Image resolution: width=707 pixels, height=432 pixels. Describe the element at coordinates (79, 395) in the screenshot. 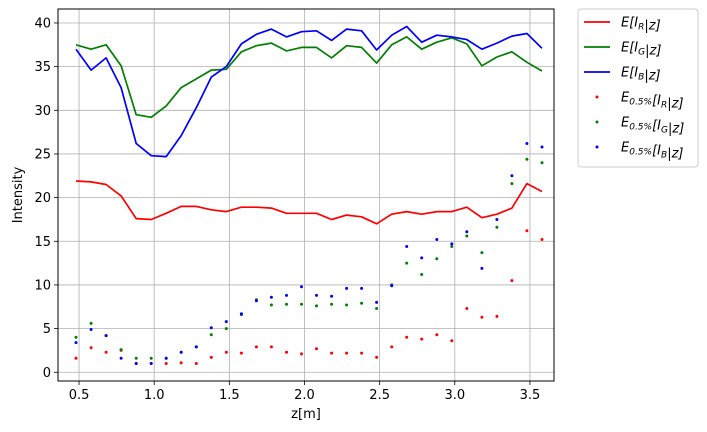

I see `x-tick-label: 0.5` at that location.